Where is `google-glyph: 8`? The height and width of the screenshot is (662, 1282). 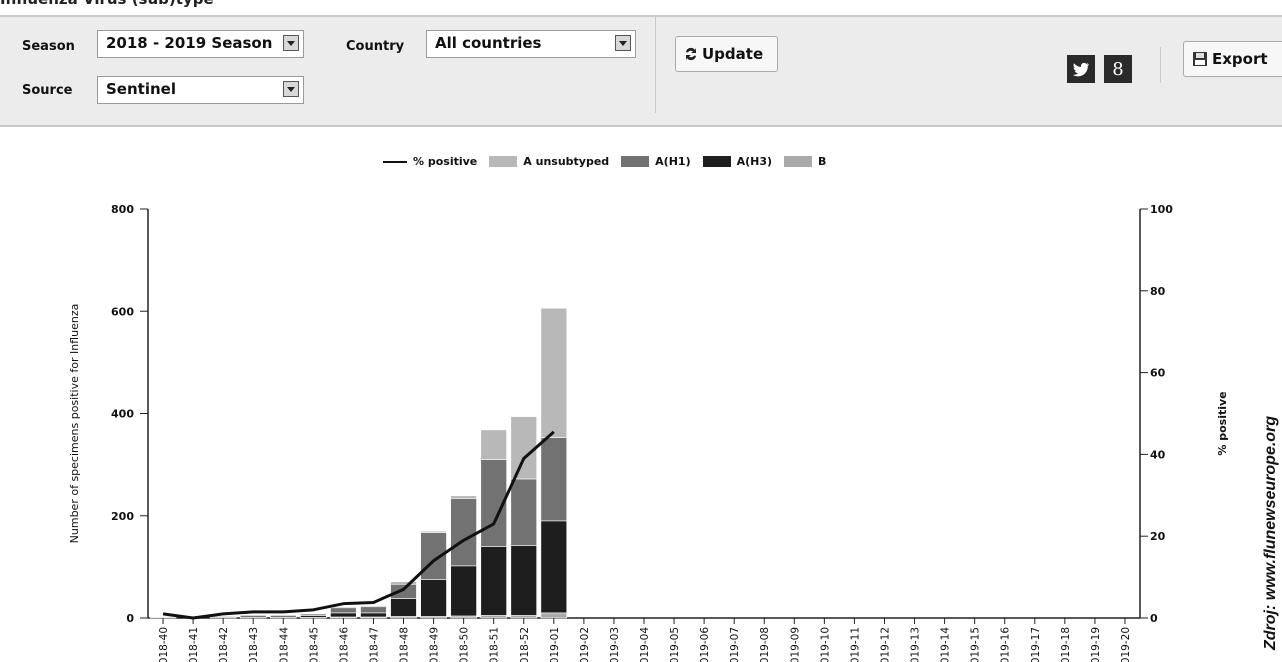
google-glyph: 8 is located at coordinates (1118, 69).